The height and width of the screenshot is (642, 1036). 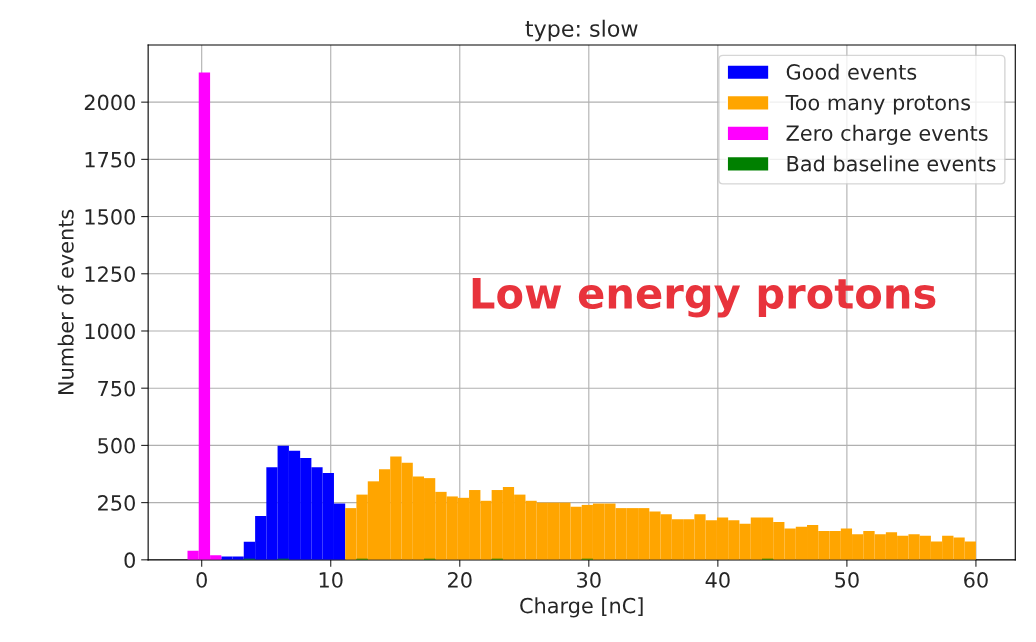 I want to click on y-tick-label: 0, so click(x=129, y=560).